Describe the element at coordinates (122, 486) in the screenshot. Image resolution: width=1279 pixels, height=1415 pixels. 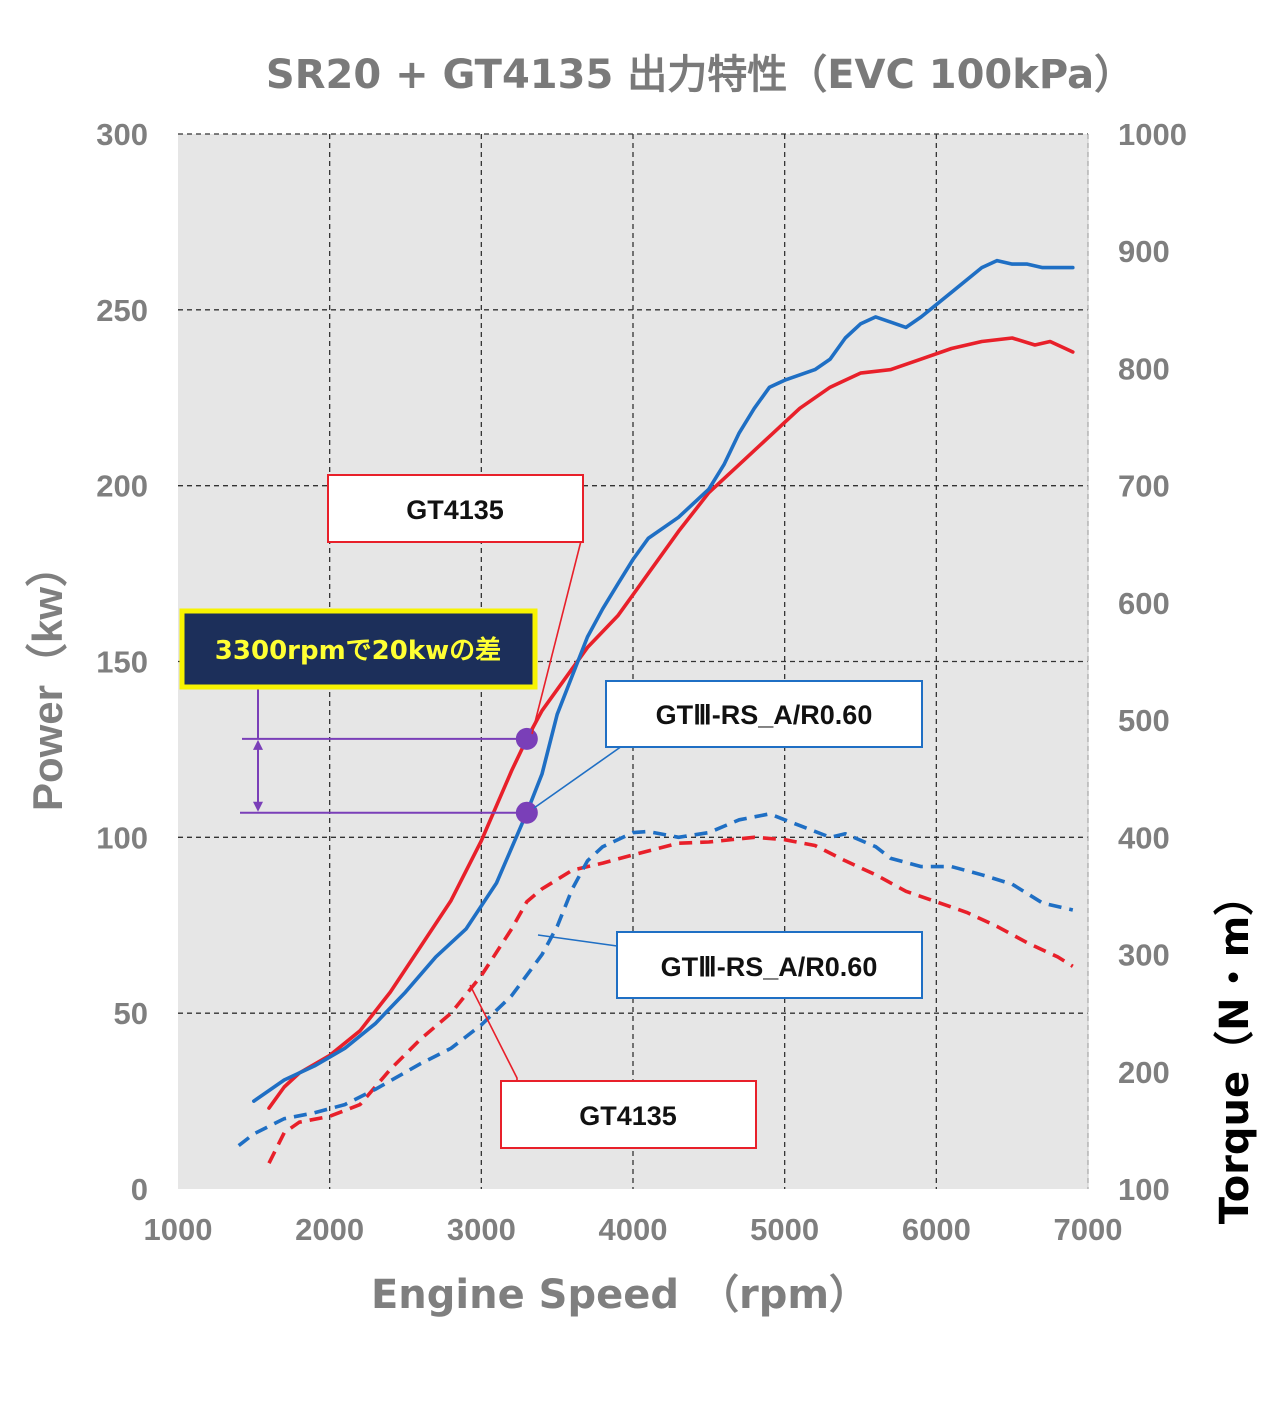
I see `y-tick-label: 200` at that location.